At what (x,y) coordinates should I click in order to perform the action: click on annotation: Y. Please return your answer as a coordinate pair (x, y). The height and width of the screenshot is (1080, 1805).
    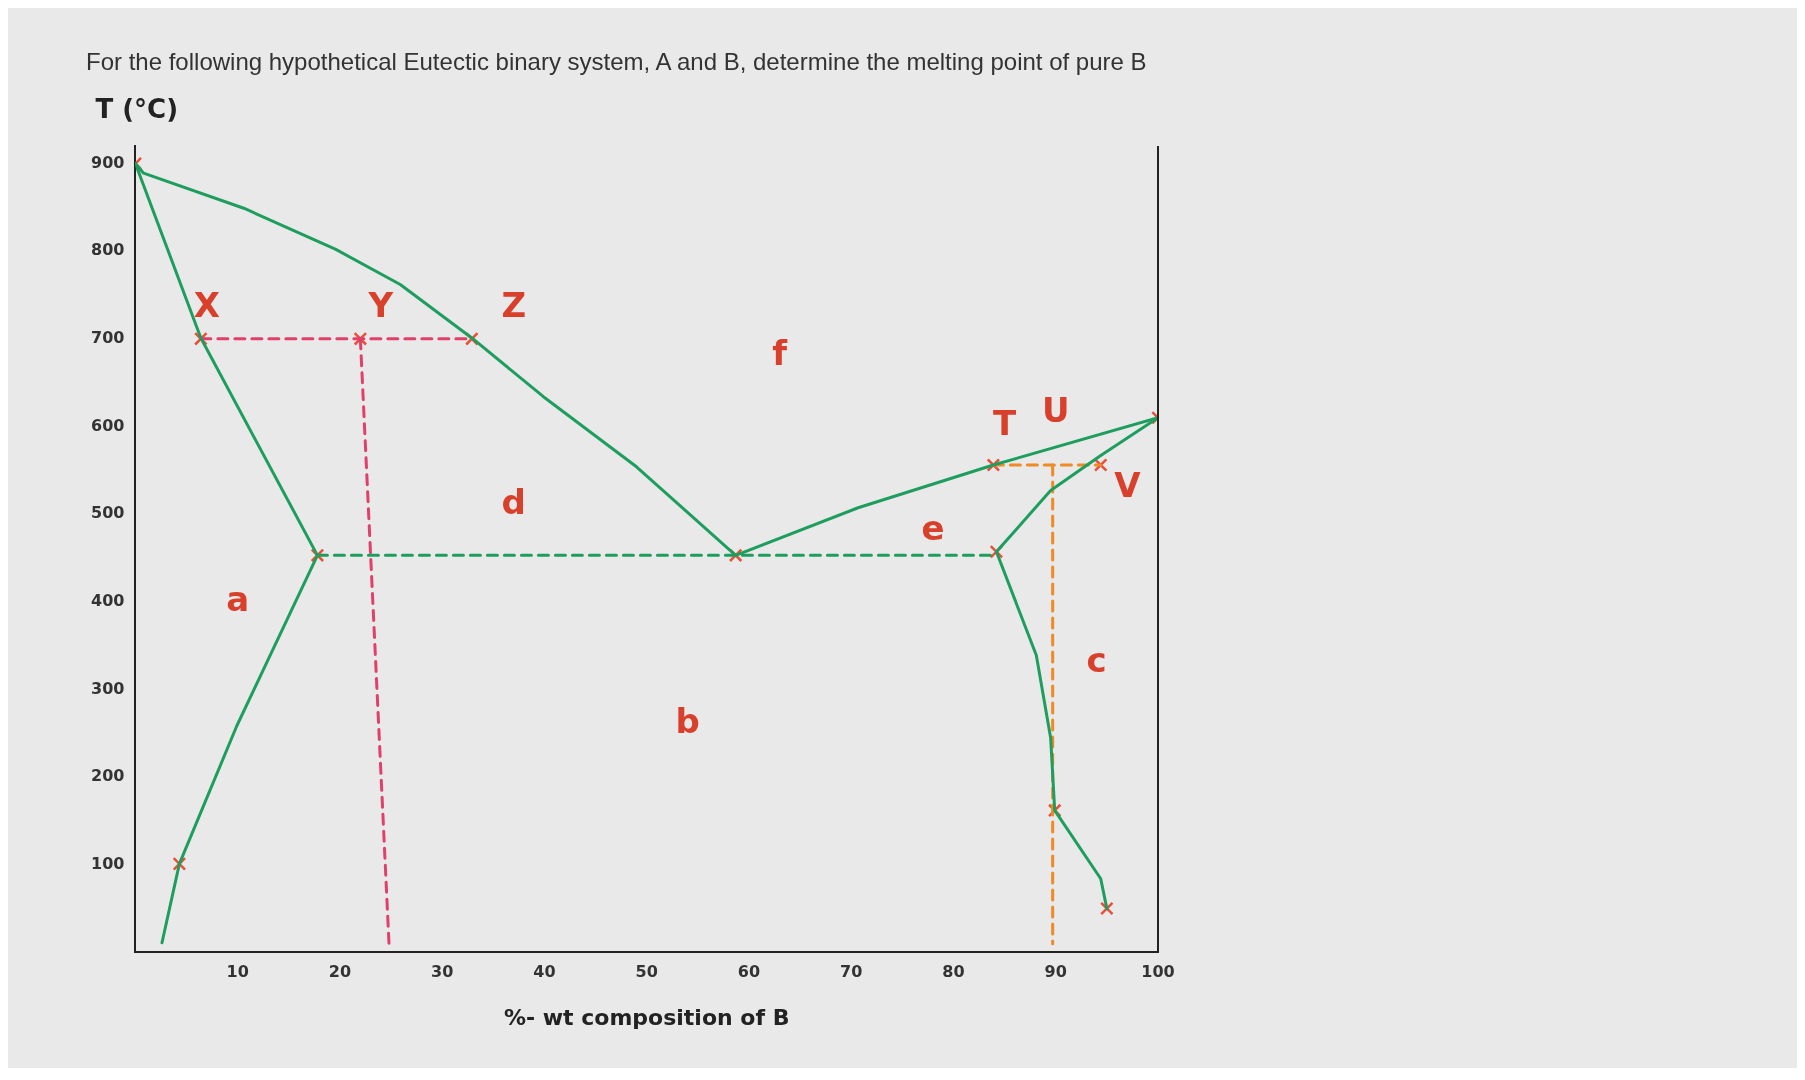
    Looking at the image, I should click on (380, 304).